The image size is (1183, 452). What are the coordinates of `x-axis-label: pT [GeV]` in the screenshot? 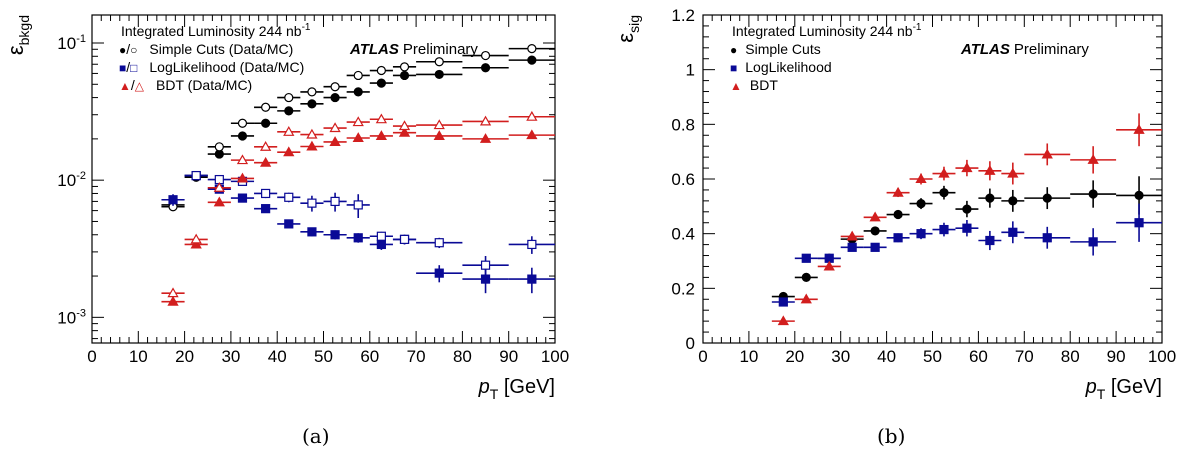 It's located at (516, 389).